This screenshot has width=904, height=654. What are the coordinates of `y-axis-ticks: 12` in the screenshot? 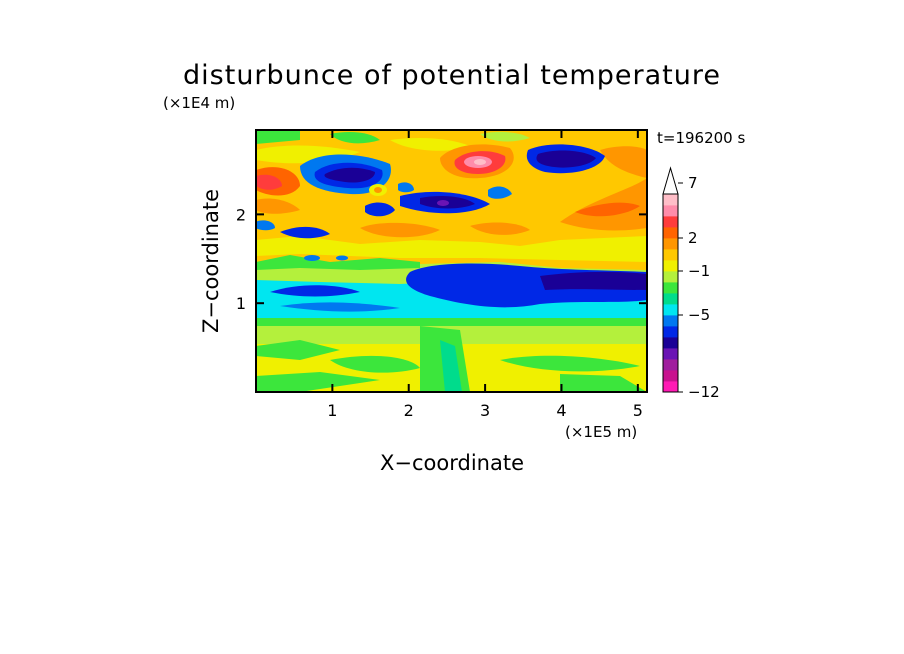 It's located at (441, 259).